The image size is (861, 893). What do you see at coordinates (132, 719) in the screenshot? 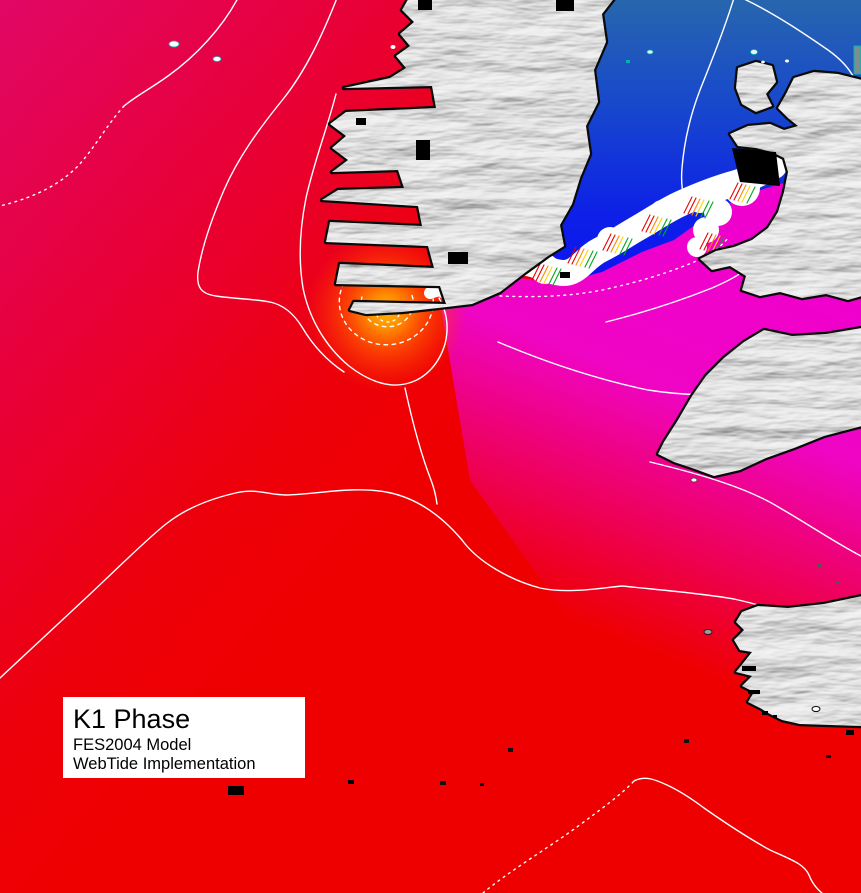
I see `map-title: K1 Phase` at bounding box center [132, 719].